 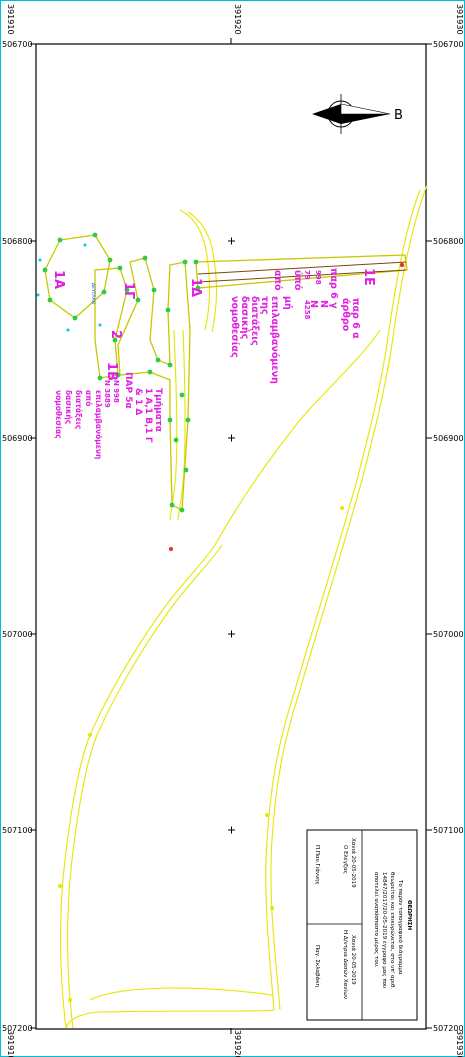 What do you see at coordinates (345, 859) in the screenshot?
I see `title-block-left-role: Ο Ελέγξας` at bounding box center [345, 859].